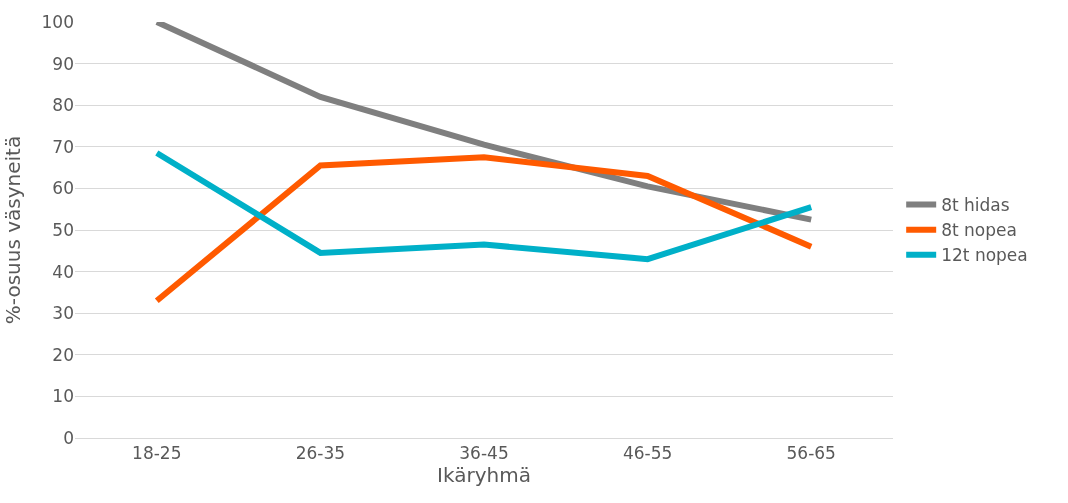 The height and width of the screenshot is (503, 1068). What do you see at coordinates (979, 230) in the screenshot?
I see `legend-label: 8t nopea` at bounding box center [979, 230].